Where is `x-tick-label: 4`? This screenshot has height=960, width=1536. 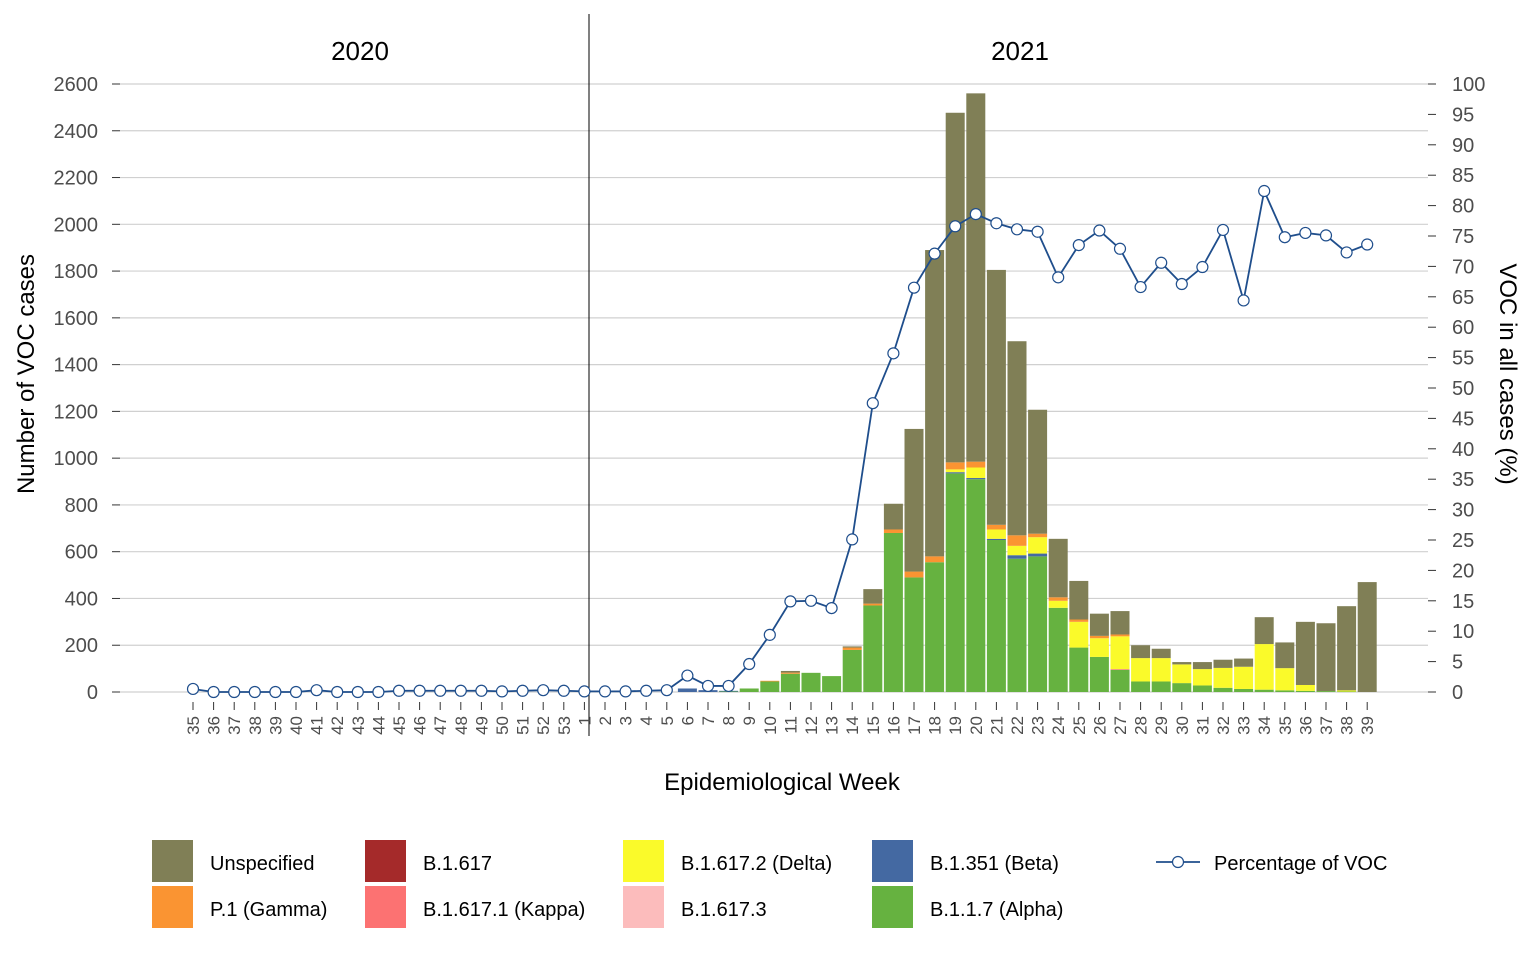 x-tick-label: 4 is located at coordinates (646, 720).